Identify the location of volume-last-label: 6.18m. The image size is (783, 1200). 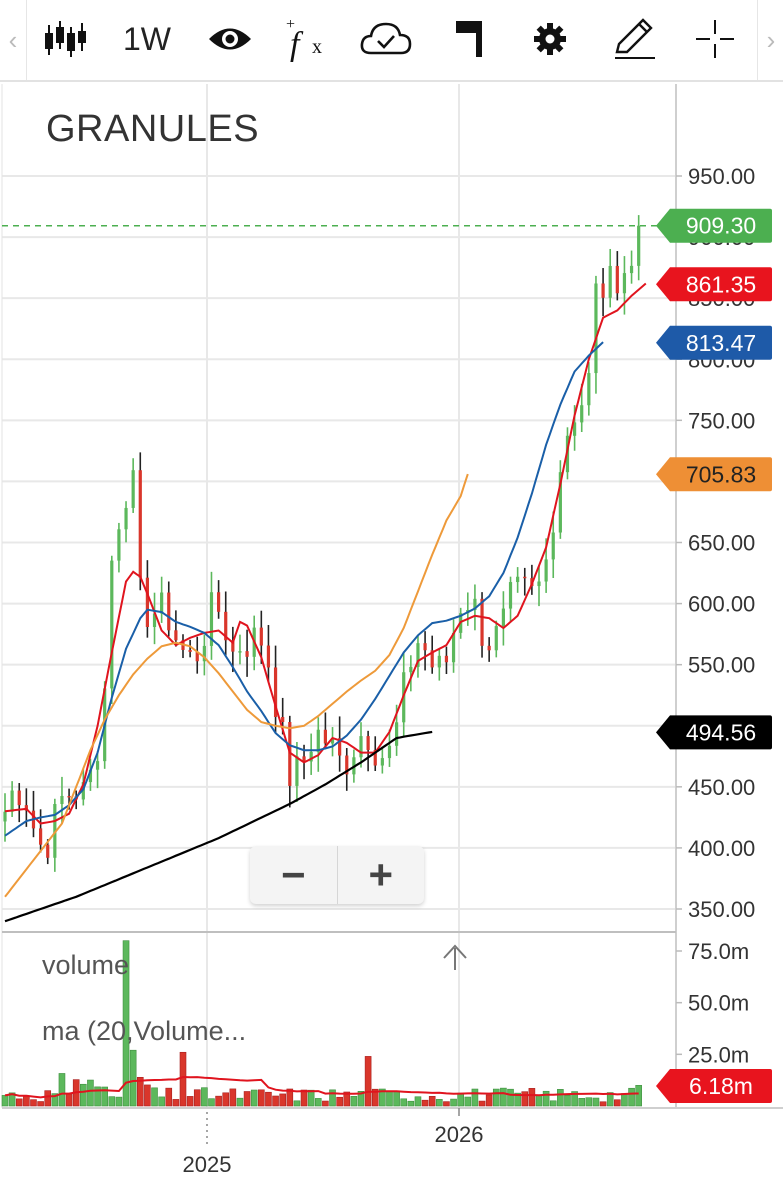
(714, 1086).